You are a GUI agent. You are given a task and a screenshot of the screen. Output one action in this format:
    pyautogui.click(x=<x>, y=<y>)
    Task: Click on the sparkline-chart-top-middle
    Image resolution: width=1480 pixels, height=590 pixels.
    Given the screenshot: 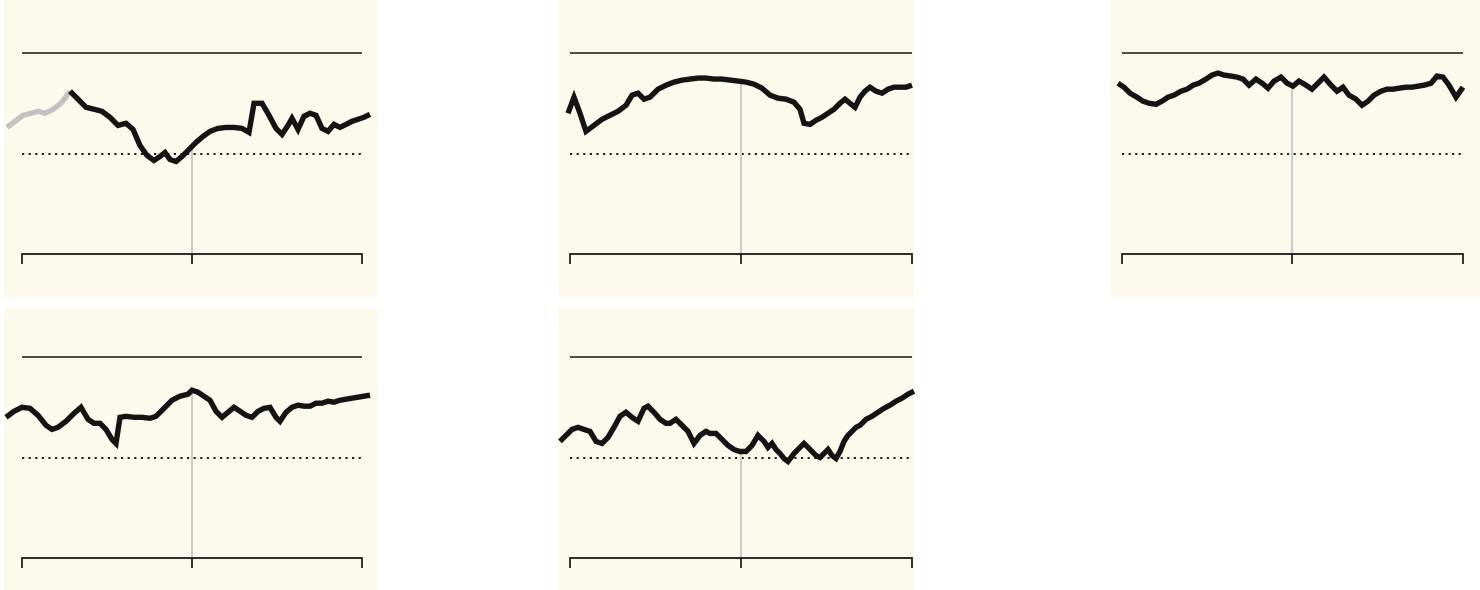 What is the action you would take?
    pyautogui.click(x=736, y=148)
    